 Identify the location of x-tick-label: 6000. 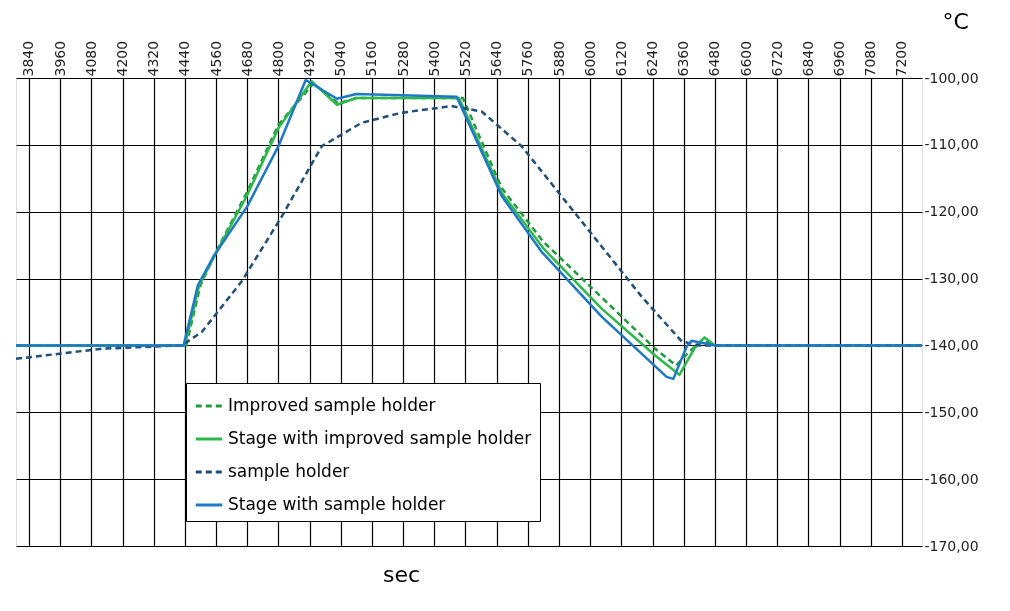
(589, 58).